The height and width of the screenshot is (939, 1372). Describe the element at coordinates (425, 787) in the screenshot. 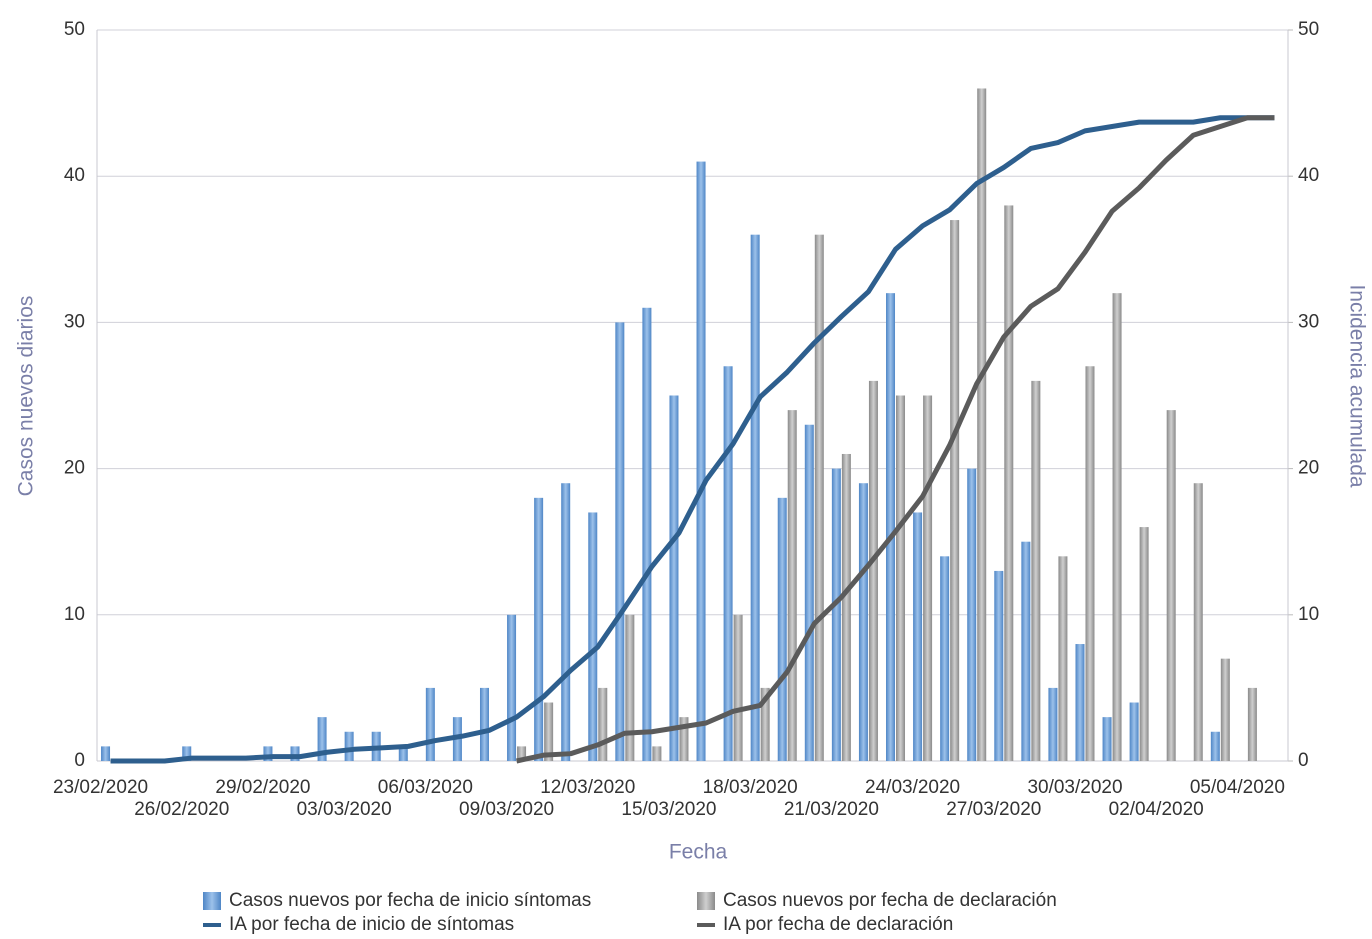

I see `x-tick-label: 06/03/2020` at that location.